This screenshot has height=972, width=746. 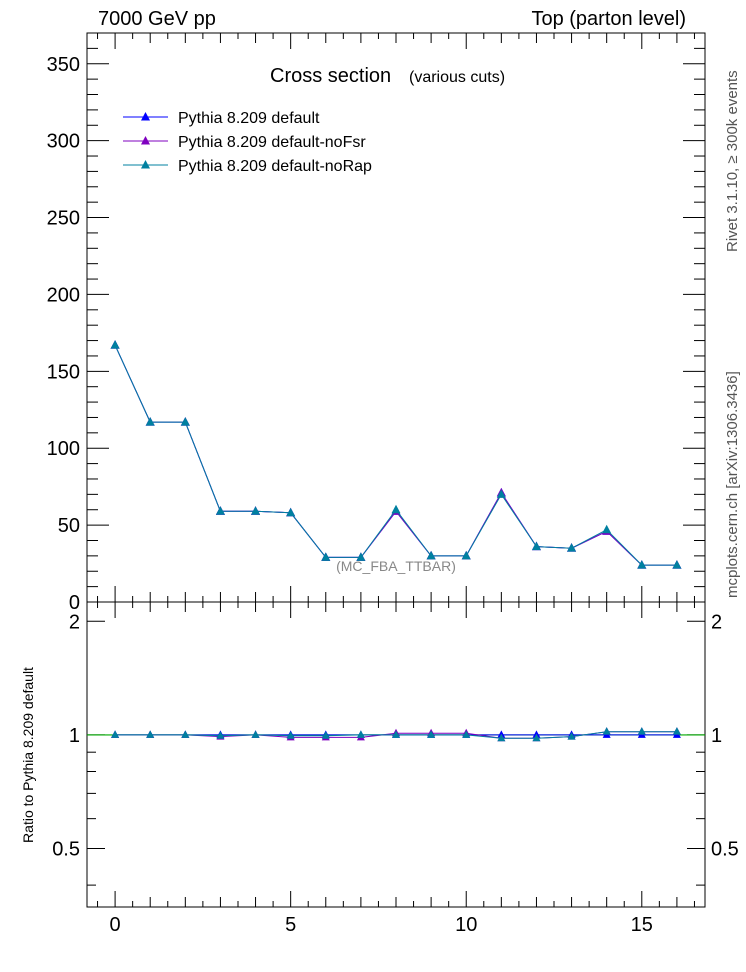 What do you see at coordinates (145, 164) in the screenshot?
I see `legend-marker-noRap` at bounding box center [145, 164].